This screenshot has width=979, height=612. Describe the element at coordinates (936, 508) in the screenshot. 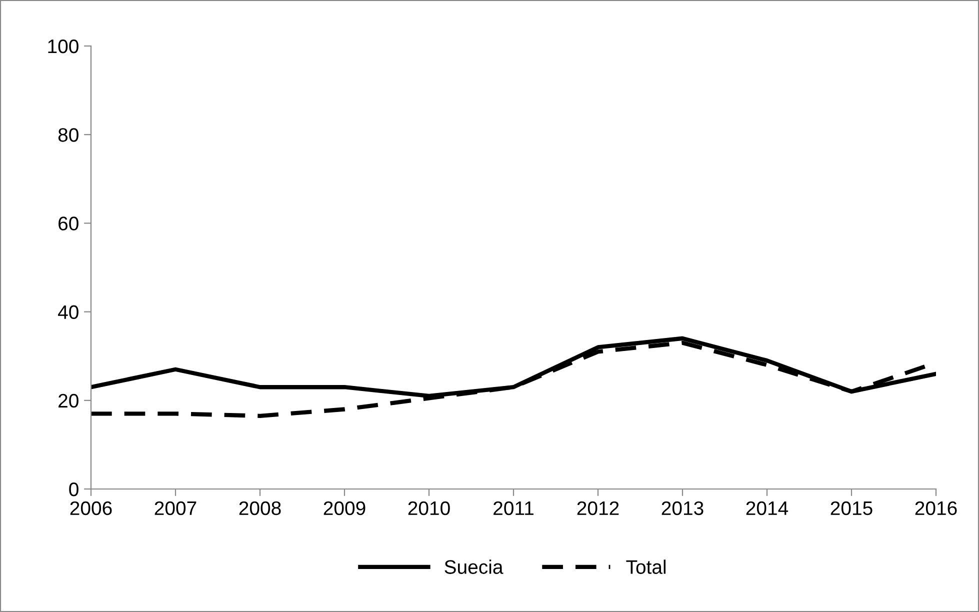

I see `x-tick-label: 2016` at that location.